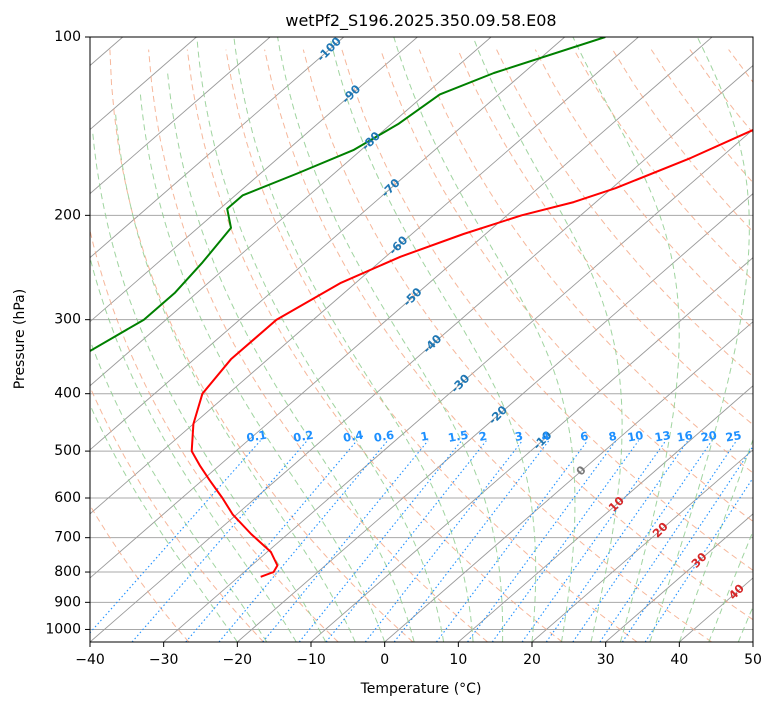  What do you see at coordinates (384, 436) in the screenshot?
I see `mixing-ratio-label: 0.6` at bounding box center [384, 436].